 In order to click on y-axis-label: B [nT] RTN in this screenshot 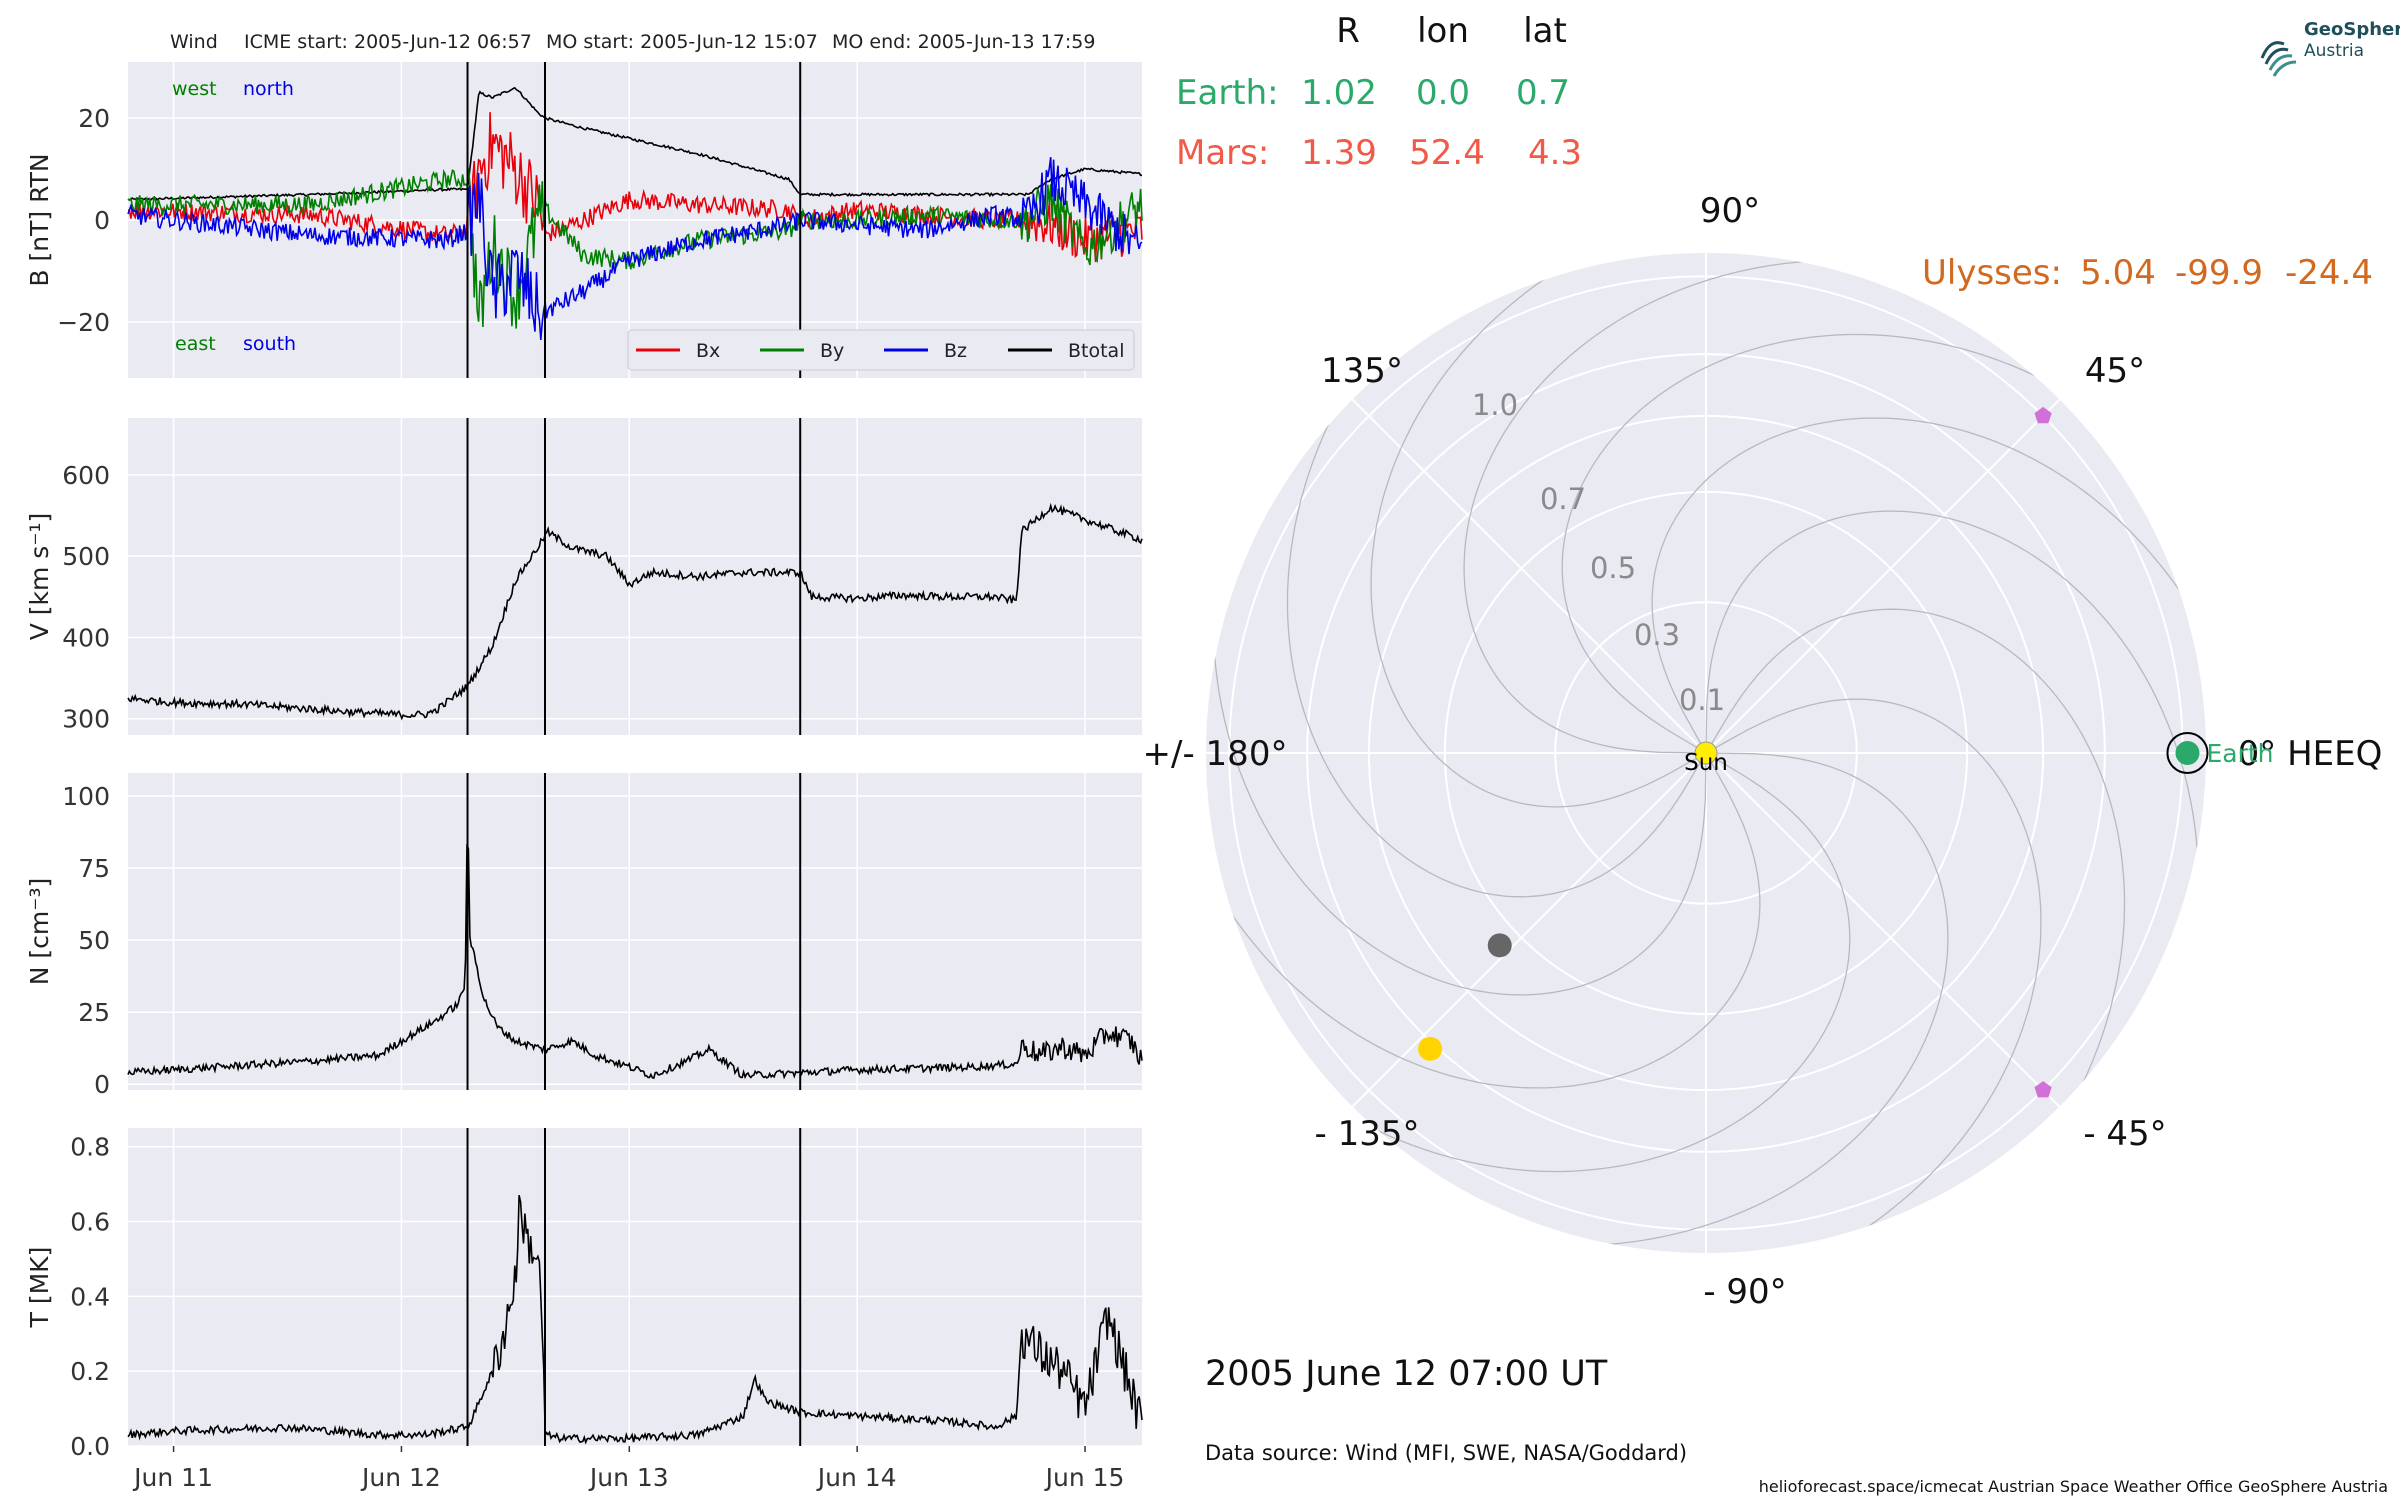, I will do `click(39, 219)`.